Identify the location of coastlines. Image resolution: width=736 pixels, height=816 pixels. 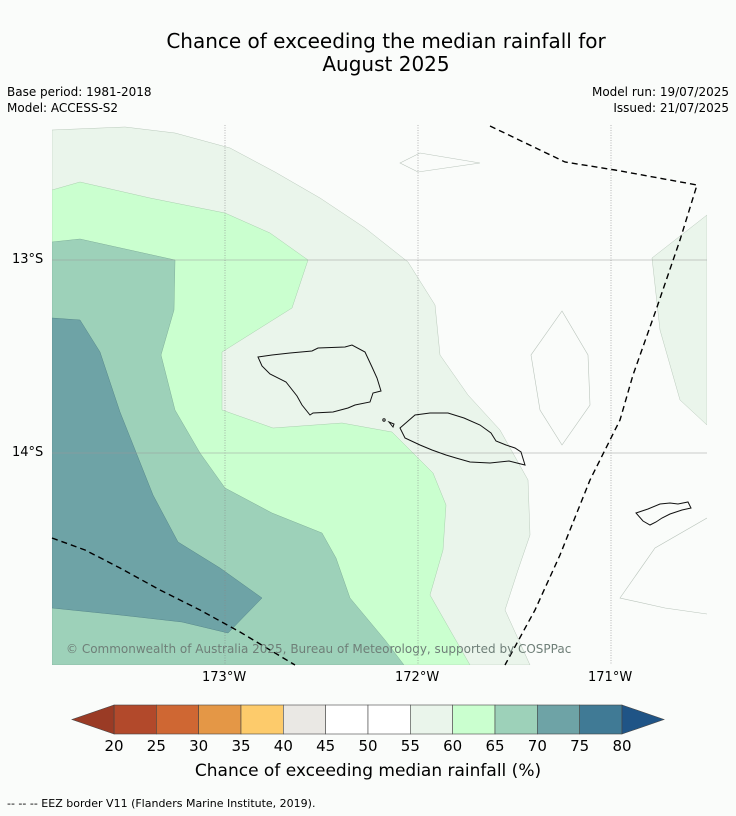
(474, 435).